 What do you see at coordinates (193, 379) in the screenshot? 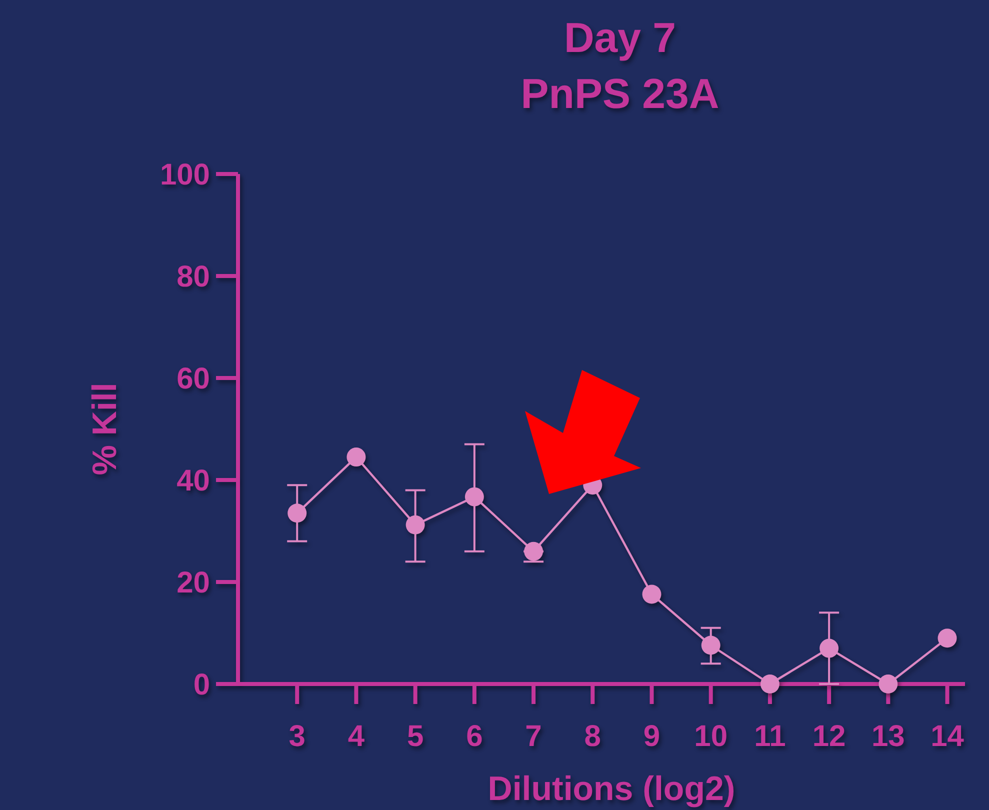
I see `y-tick-label: 60` at bounding box center [193, 379].